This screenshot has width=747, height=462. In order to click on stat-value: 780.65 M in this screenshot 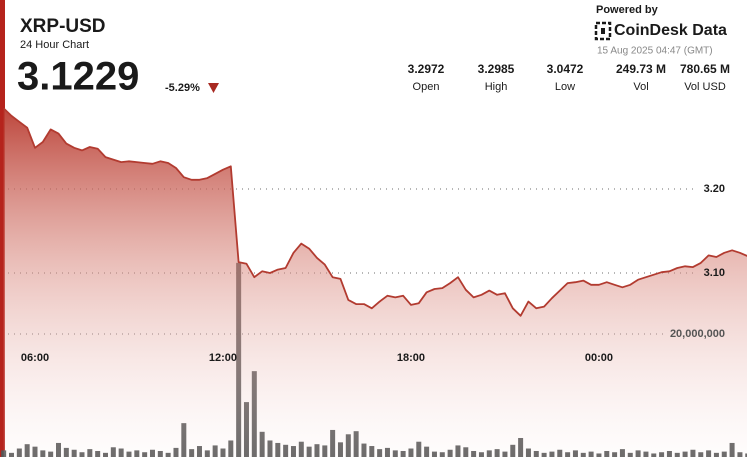, I will do `click(705, 69)`.